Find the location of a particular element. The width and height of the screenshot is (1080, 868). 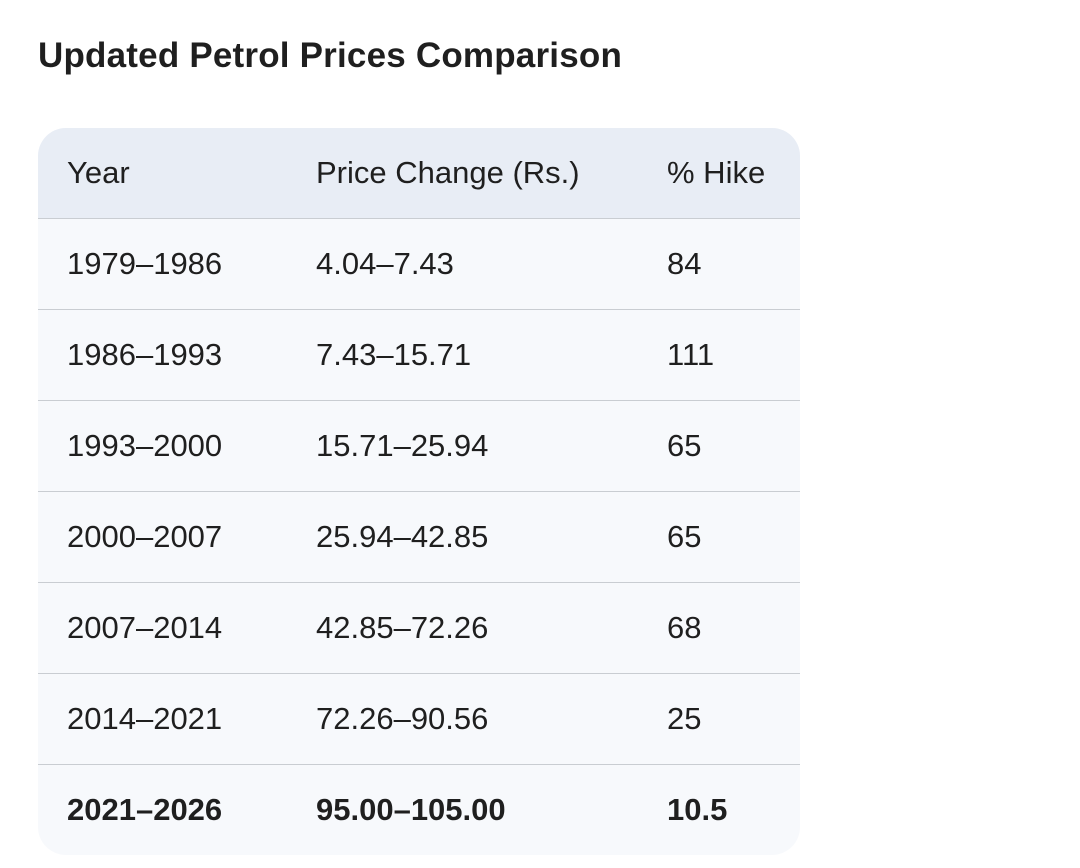

table-cell: 25.94–42.85 is located at coordinates (402, 536).